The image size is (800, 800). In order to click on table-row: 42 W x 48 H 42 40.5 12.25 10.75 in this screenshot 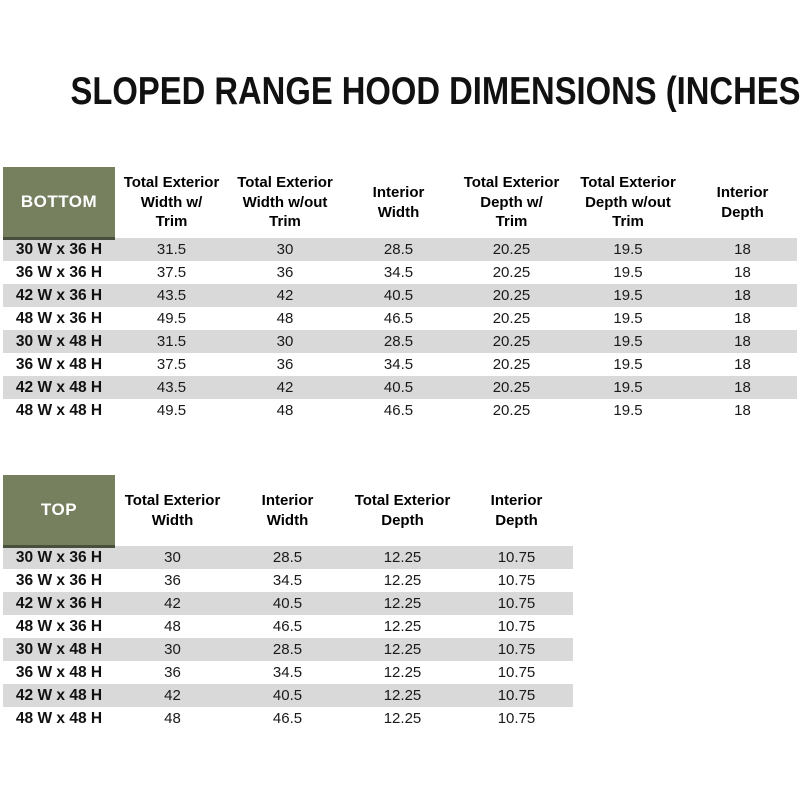, I will do `click(288, 695)`.